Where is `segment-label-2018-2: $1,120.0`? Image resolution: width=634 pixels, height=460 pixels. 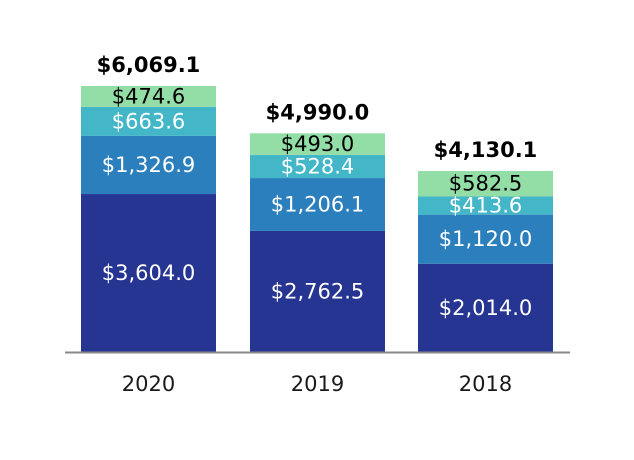
segment-label-2018-2: $1,120.0 is located at coordinates (486, 239).